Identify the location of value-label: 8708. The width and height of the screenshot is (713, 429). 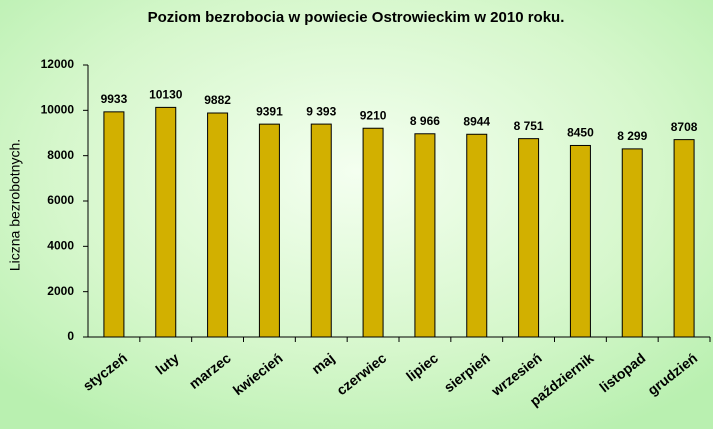
(684, 127).